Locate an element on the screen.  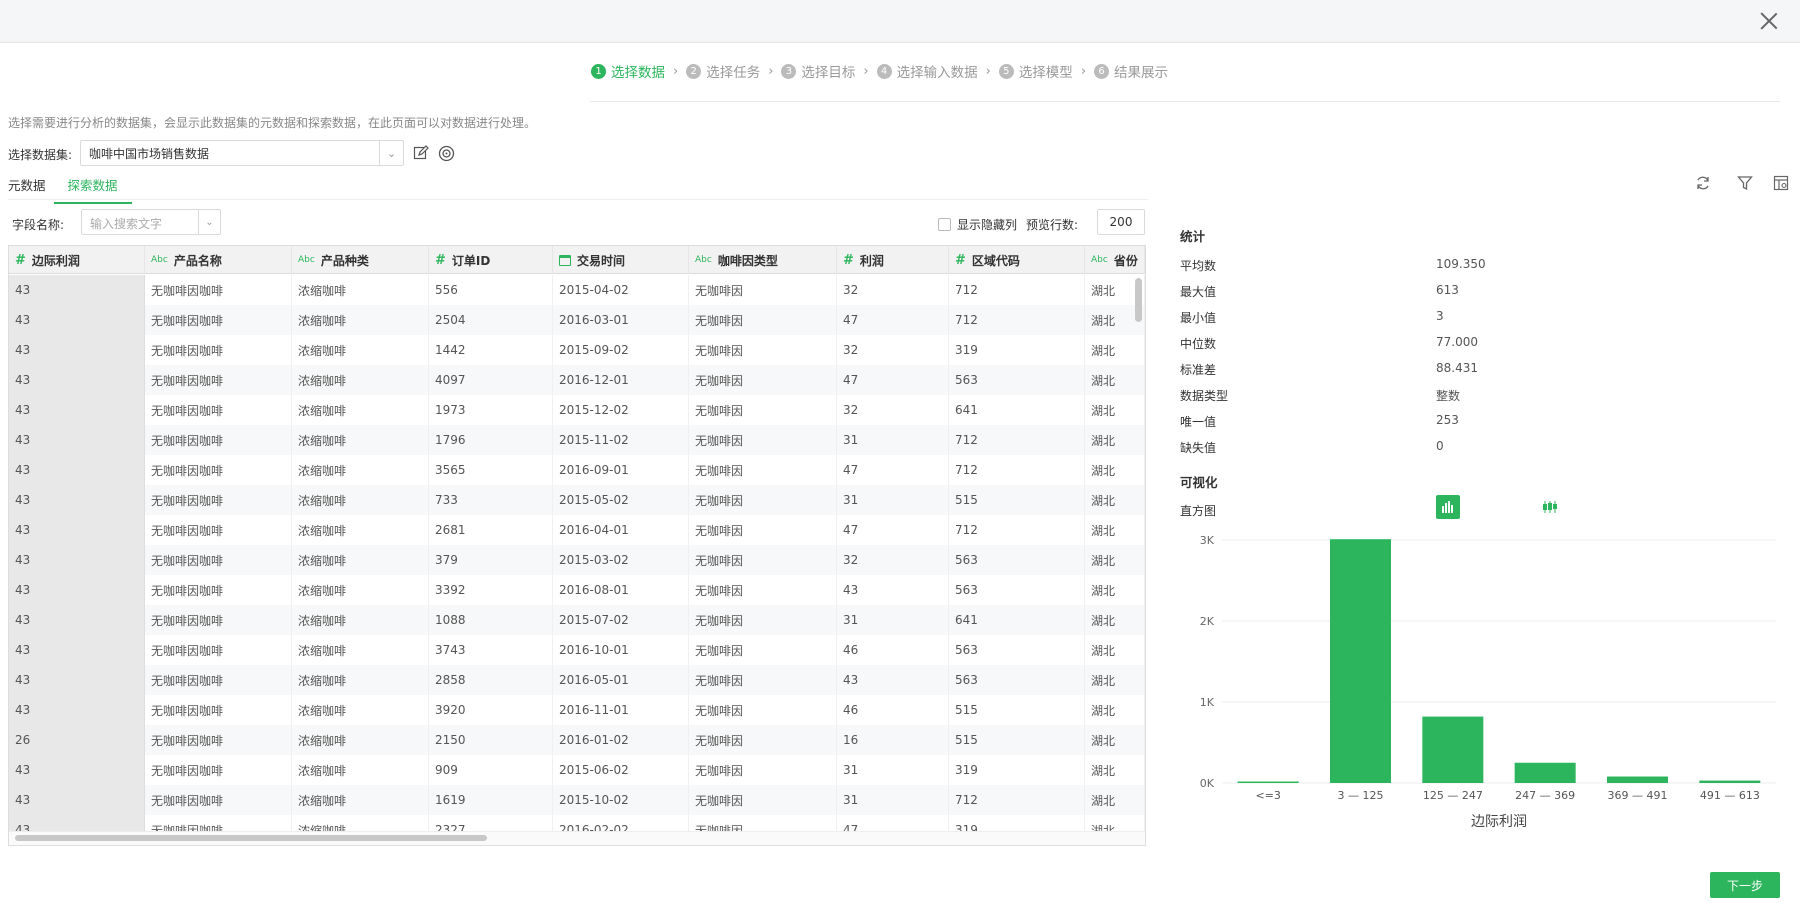
table-cell: 2015-10-02 is located at coordinates (621, 800).